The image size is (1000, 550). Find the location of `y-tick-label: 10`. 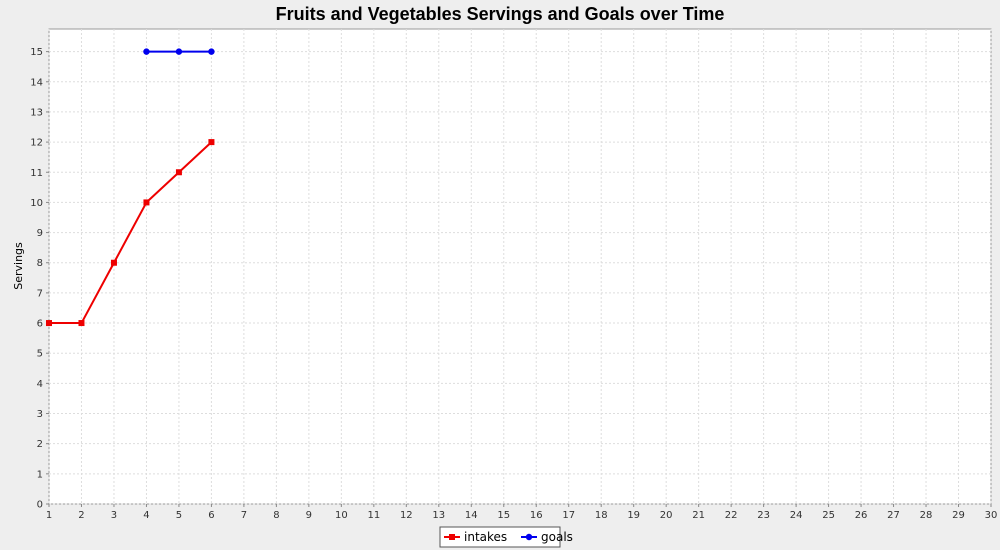

y-tick-label: 10 is located at coordinates (36, 203).